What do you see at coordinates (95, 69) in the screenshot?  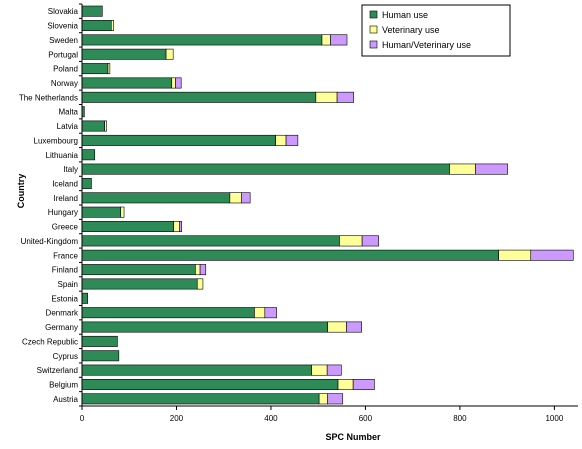 I see `bar-human-use-poland` at bounding box center [95, 69].